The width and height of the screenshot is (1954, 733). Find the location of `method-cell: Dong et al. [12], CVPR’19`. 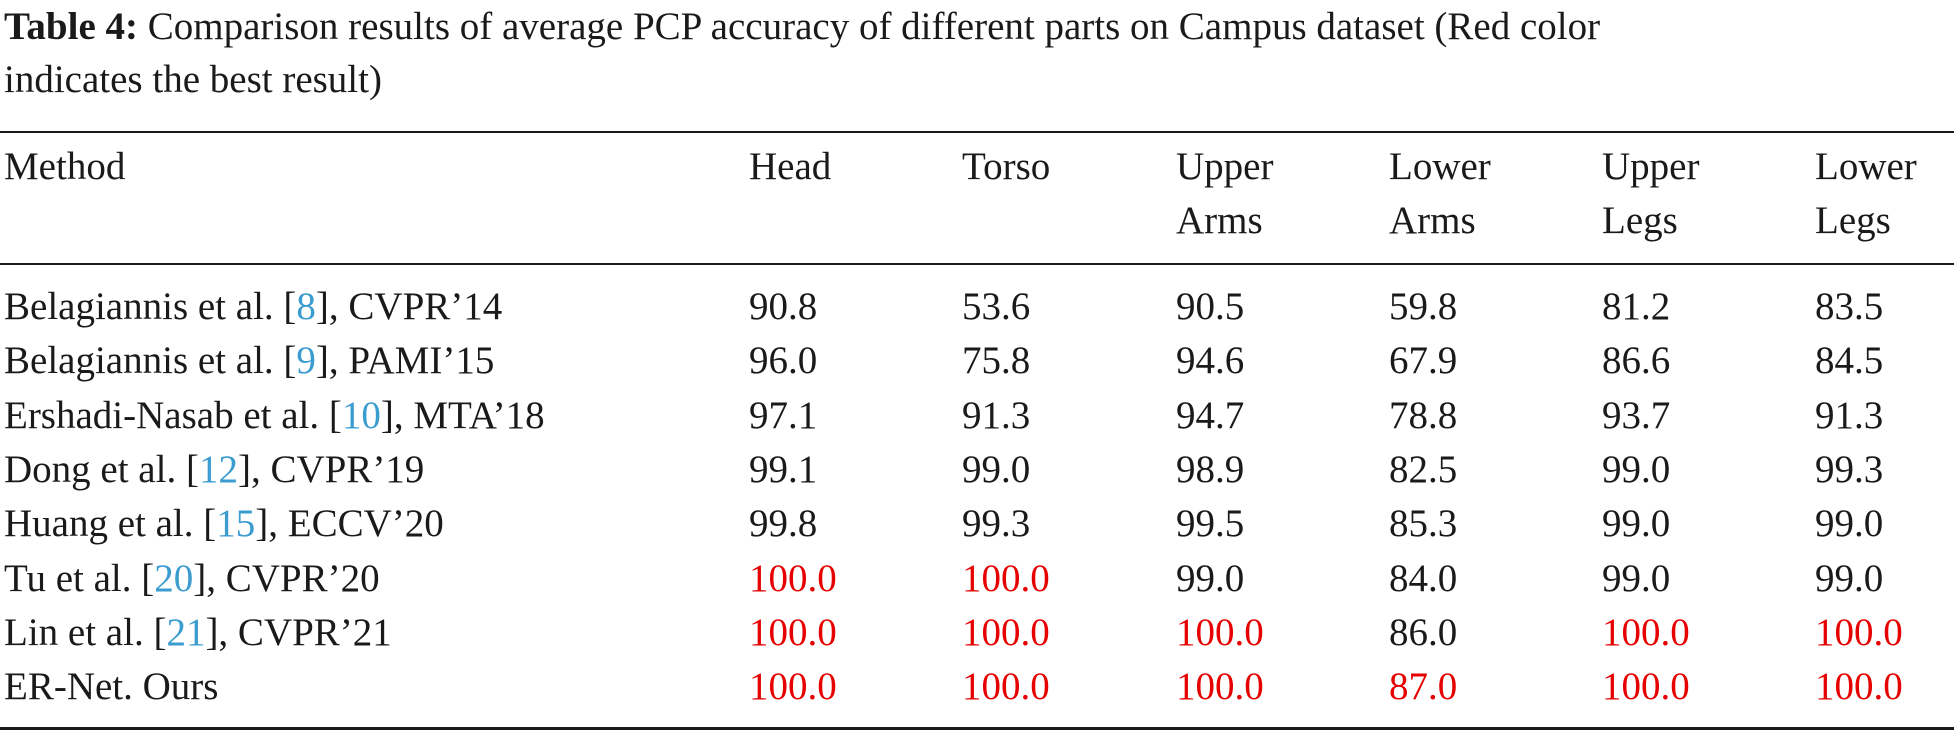

method-cell: Dong et al. [12], CVPR’19 is located at coordinates (214, 470).